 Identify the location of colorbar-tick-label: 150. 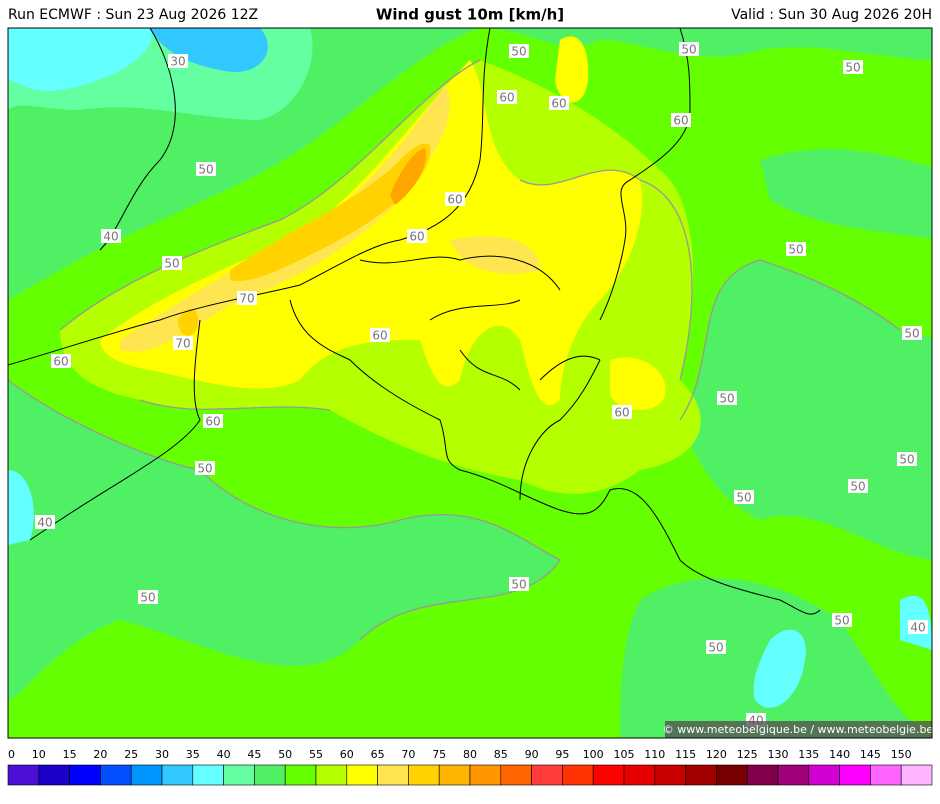
(901, 754).